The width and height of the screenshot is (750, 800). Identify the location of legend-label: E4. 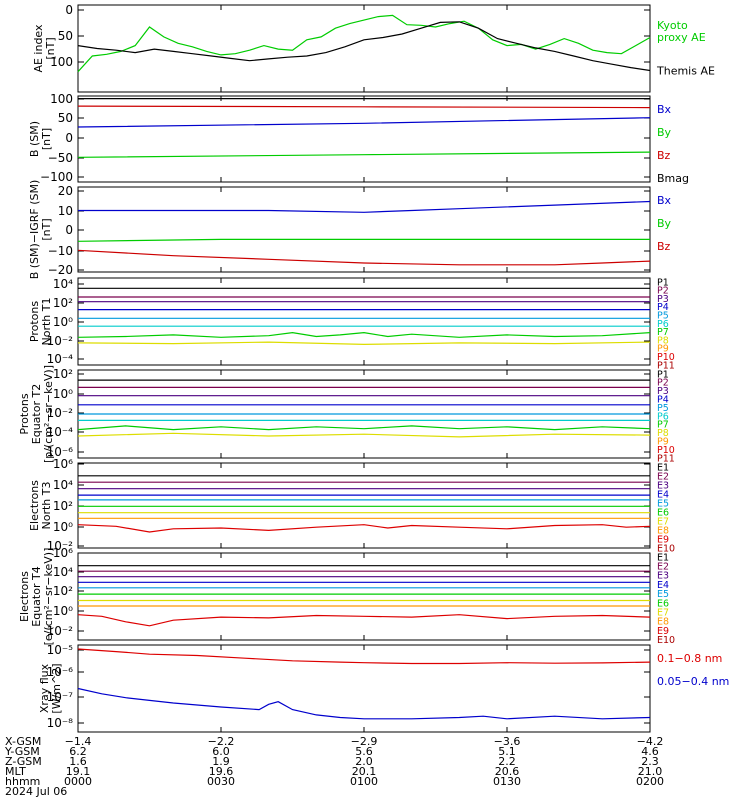
(663, 585).